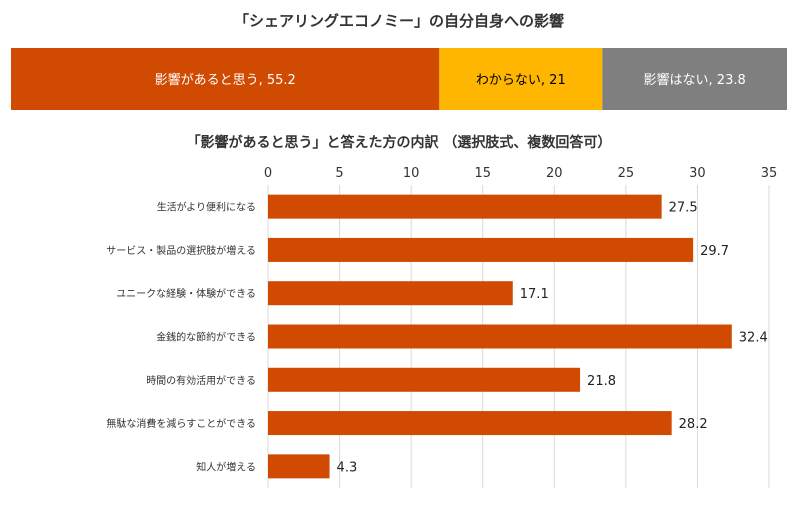  Describe the element at coordinates (601, 381) in the screenshot. I see `bar-value-label: 21.8` at that location.